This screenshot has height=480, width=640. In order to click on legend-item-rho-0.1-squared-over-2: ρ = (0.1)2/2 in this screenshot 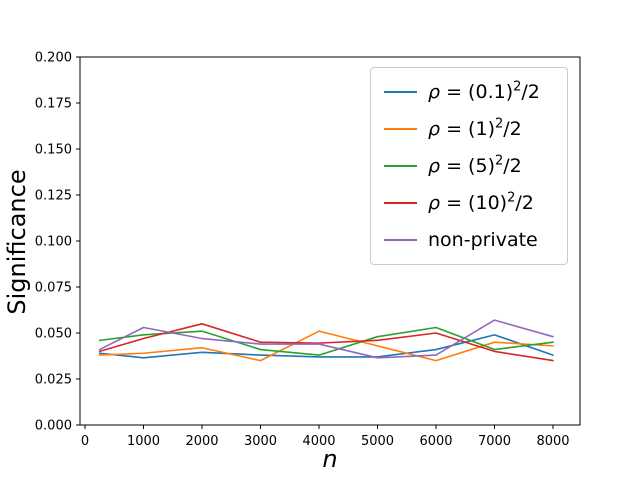, I will do `click(469, 92)`.